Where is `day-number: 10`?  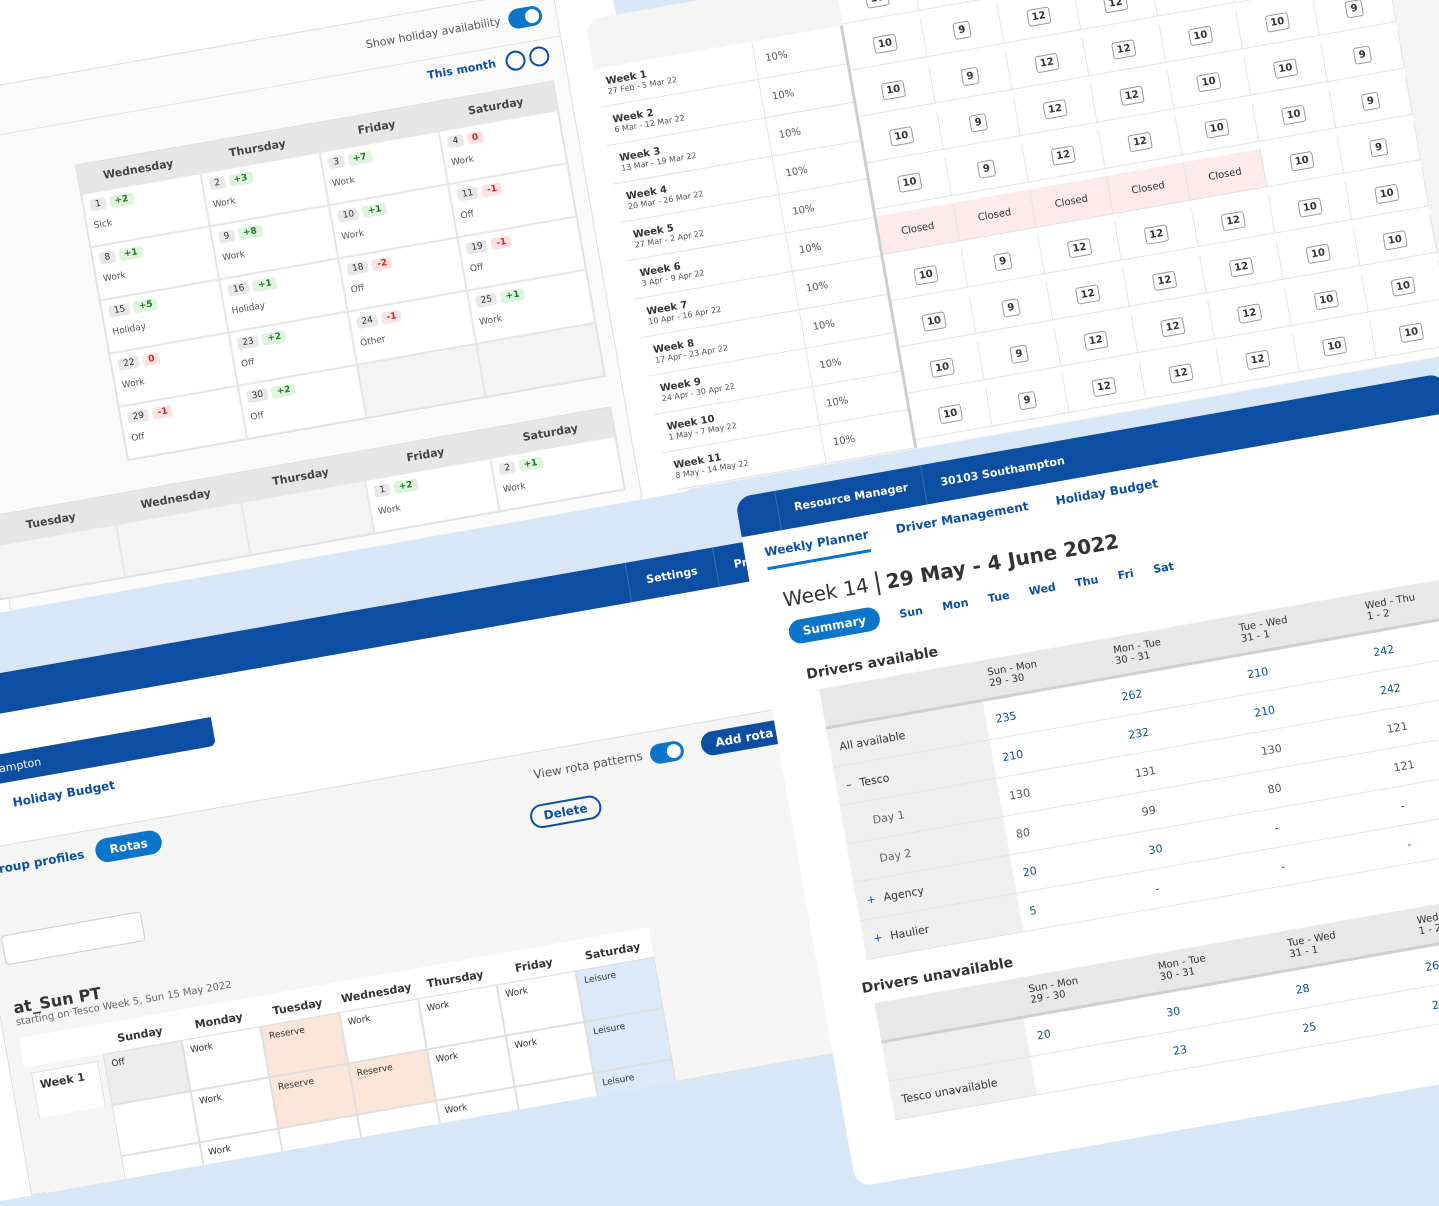 day-number: 10 is located at coordinates (348, 215).